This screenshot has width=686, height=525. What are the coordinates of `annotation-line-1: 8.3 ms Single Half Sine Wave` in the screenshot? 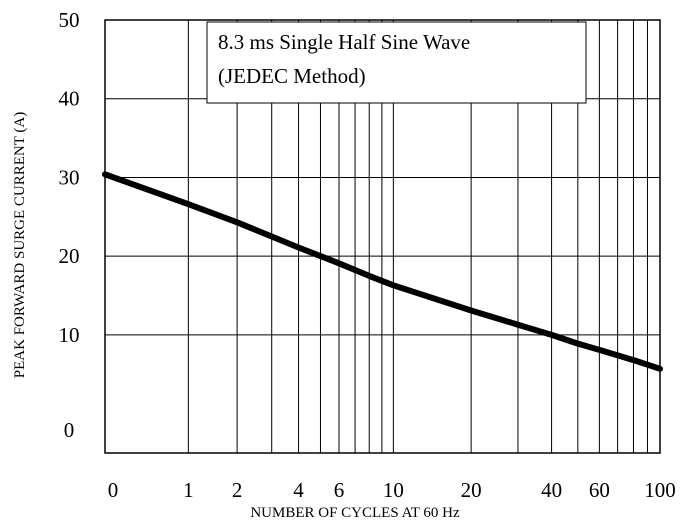 It's located at (344, 42).